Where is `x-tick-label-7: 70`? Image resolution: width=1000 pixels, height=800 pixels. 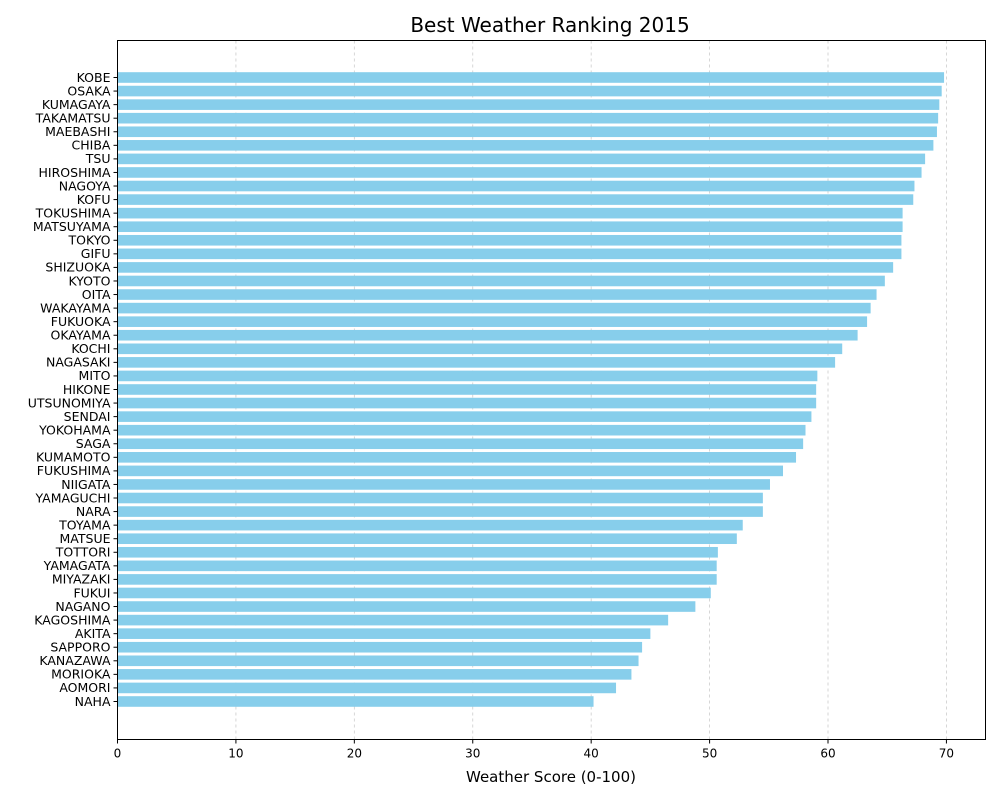 x-tick-label-7: 70 is located at coordinates (946, 754).